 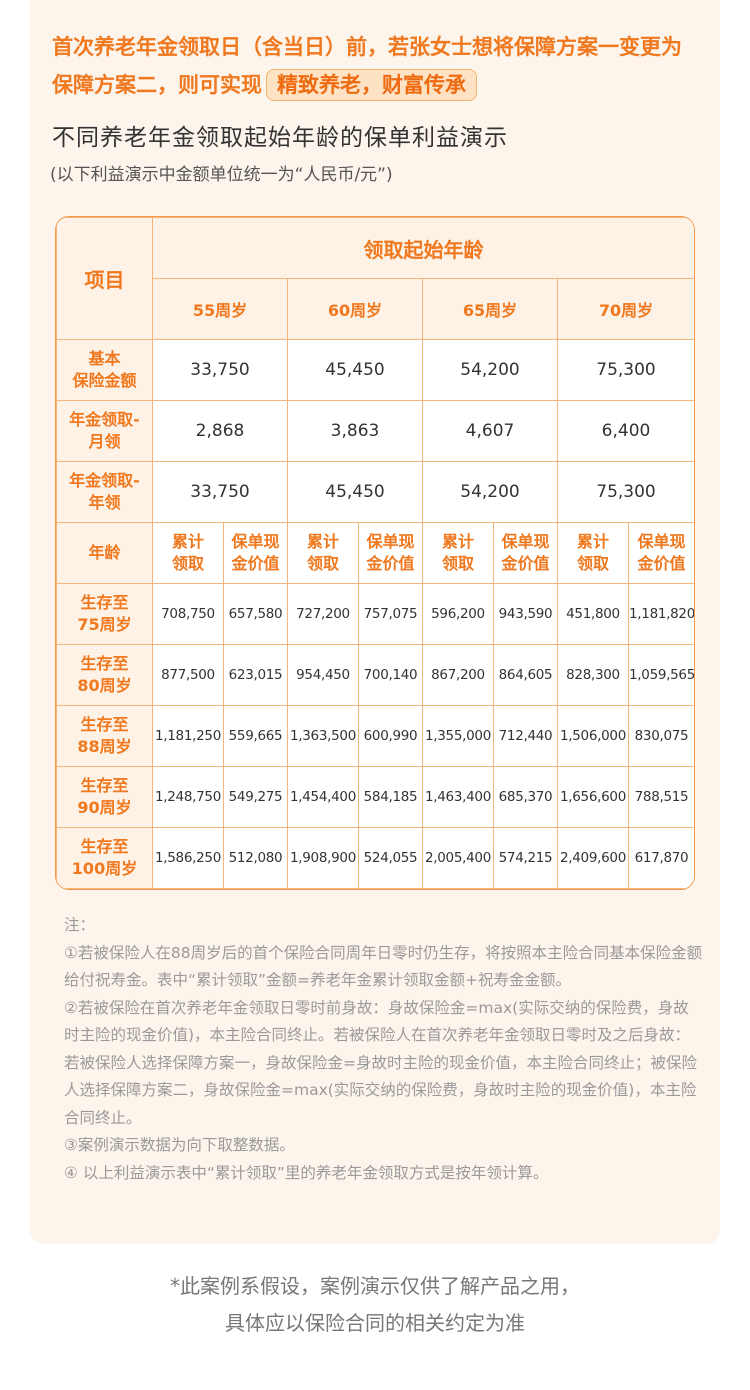 I want to click on age-header: 60周岁, so click(x=355, y=309).